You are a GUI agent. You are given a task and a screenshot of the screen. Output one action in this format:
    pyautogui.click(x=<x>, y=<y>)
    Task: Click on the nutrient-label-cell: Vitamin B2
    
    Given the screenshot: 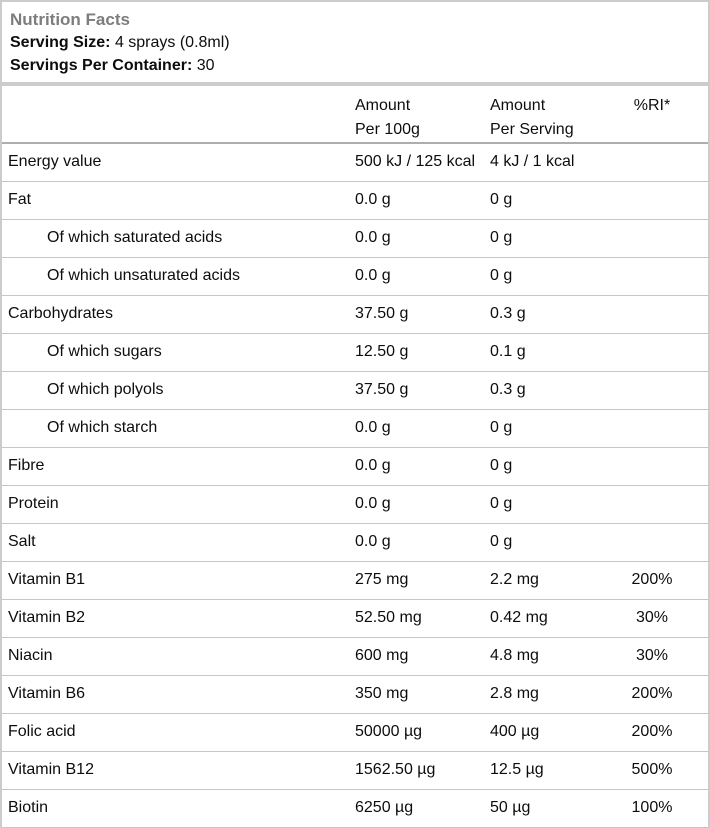 What is the action you would take?
    pyautogui.click(x=177, y=618)
    